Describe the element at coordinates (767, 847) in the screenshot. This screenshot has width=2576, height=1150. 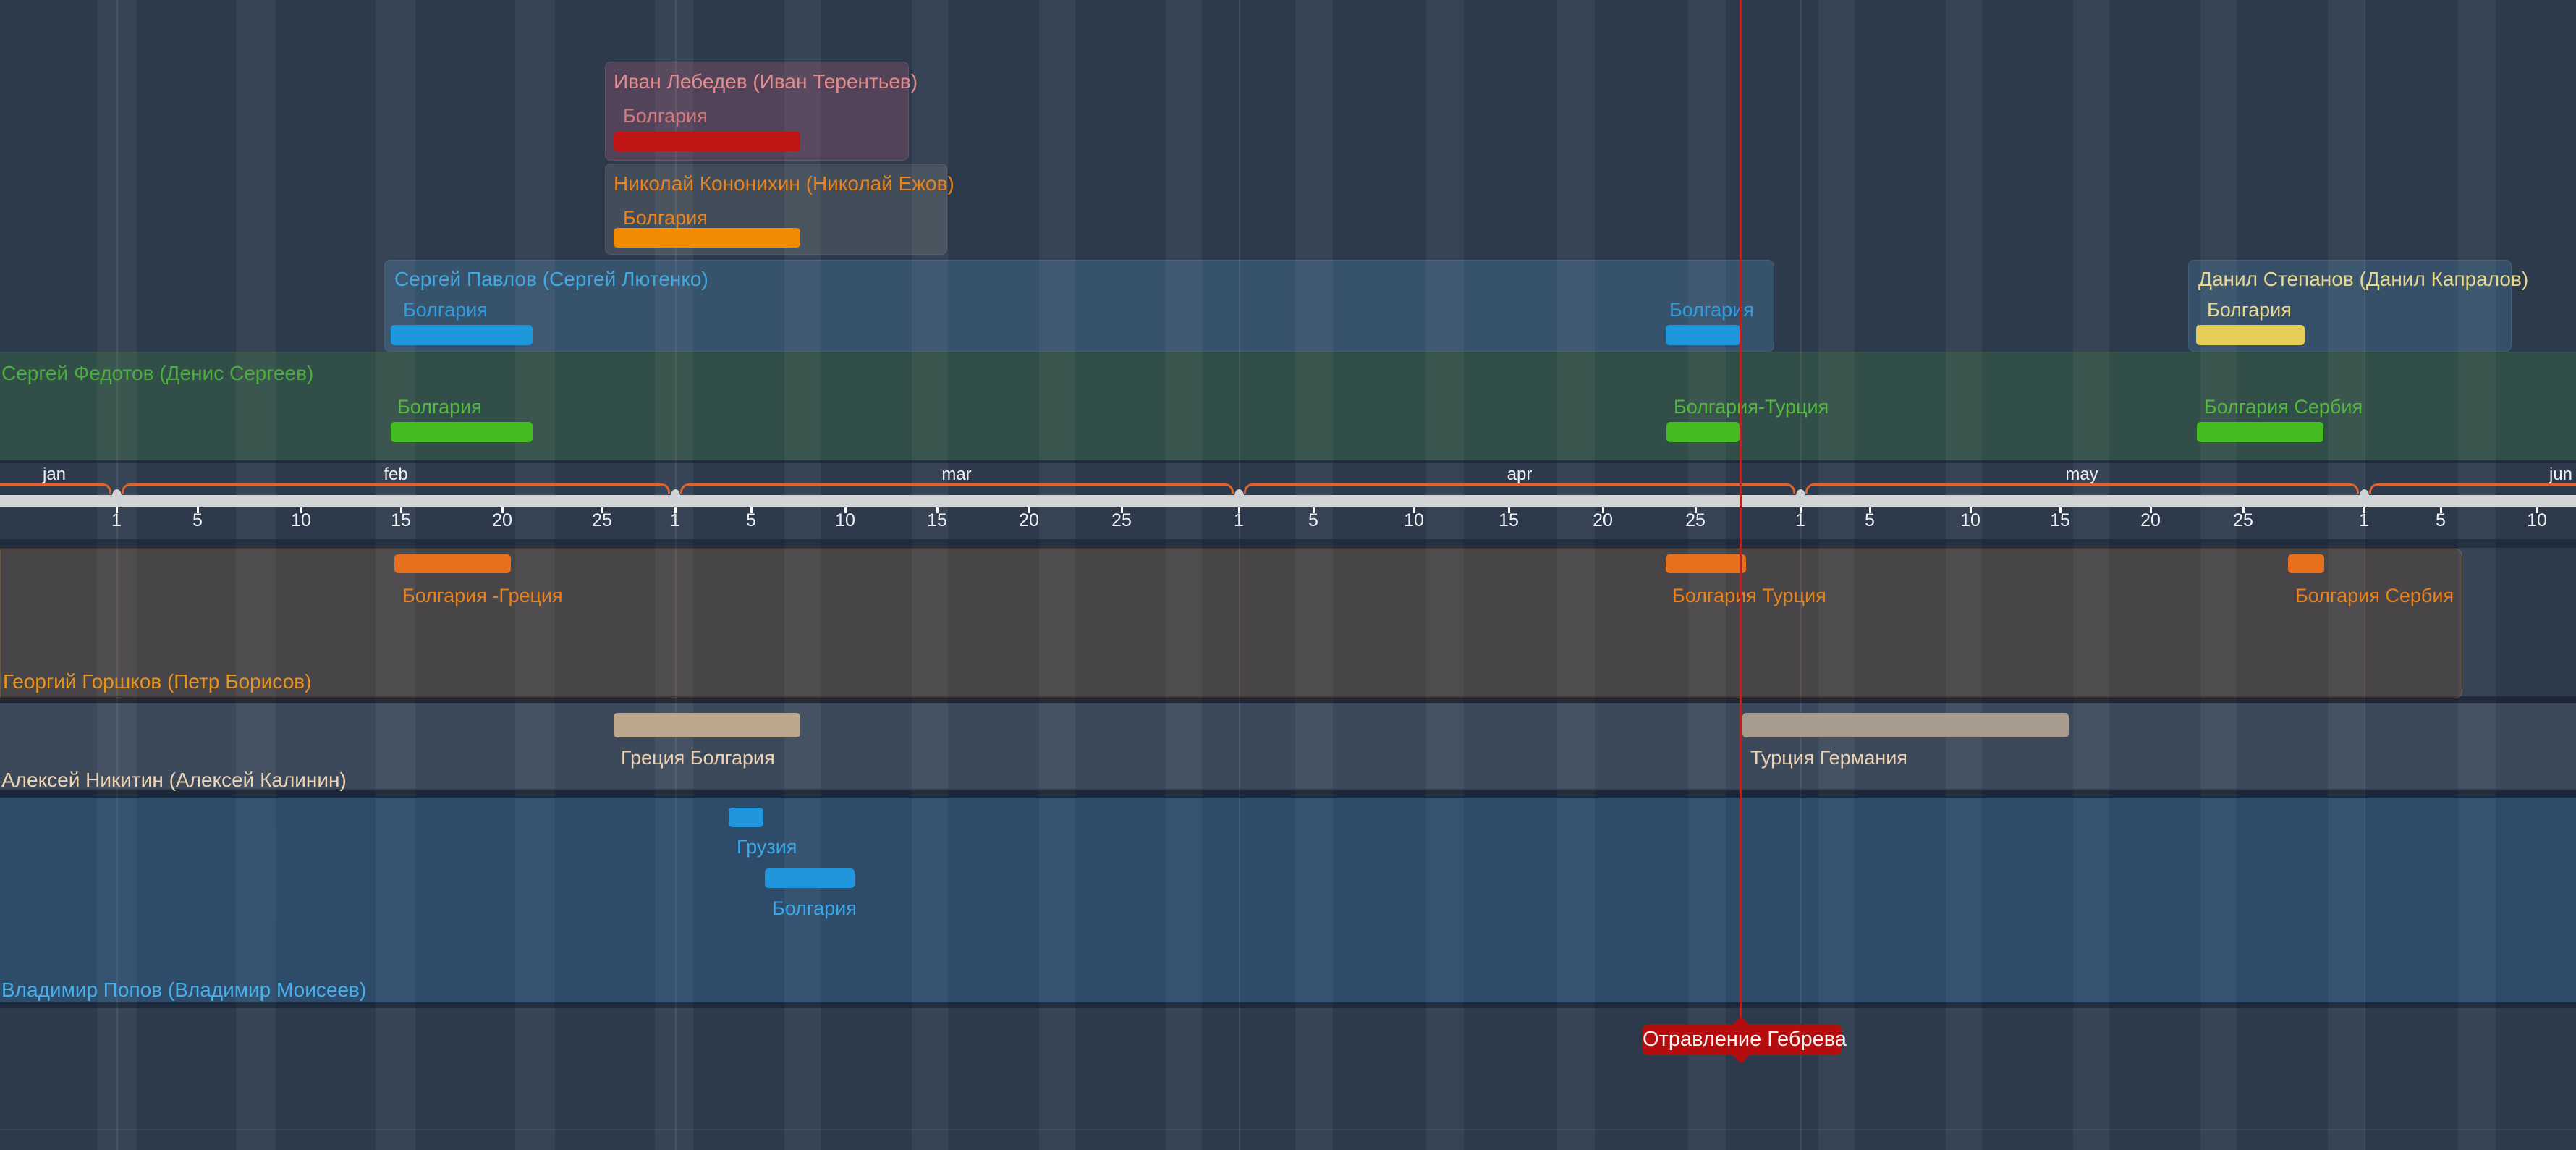
I see `trip-label-popov-1: Грузия` at that location.